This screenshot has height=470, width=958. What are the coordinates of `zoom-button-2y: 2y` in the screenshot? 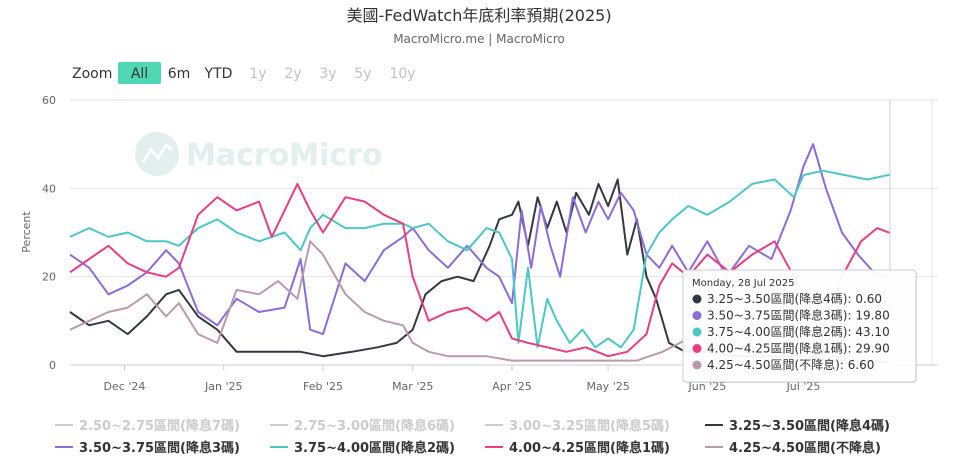 It's located at (292, 74).